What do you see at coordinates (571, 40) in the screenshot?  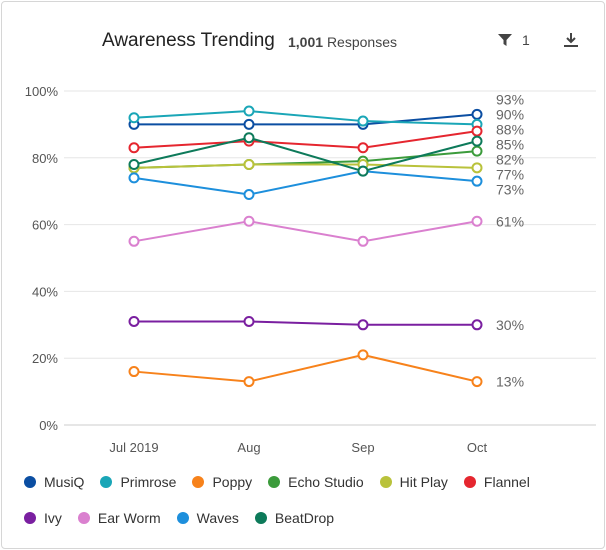 I see `download-icon` at bounding box center [571, 40].